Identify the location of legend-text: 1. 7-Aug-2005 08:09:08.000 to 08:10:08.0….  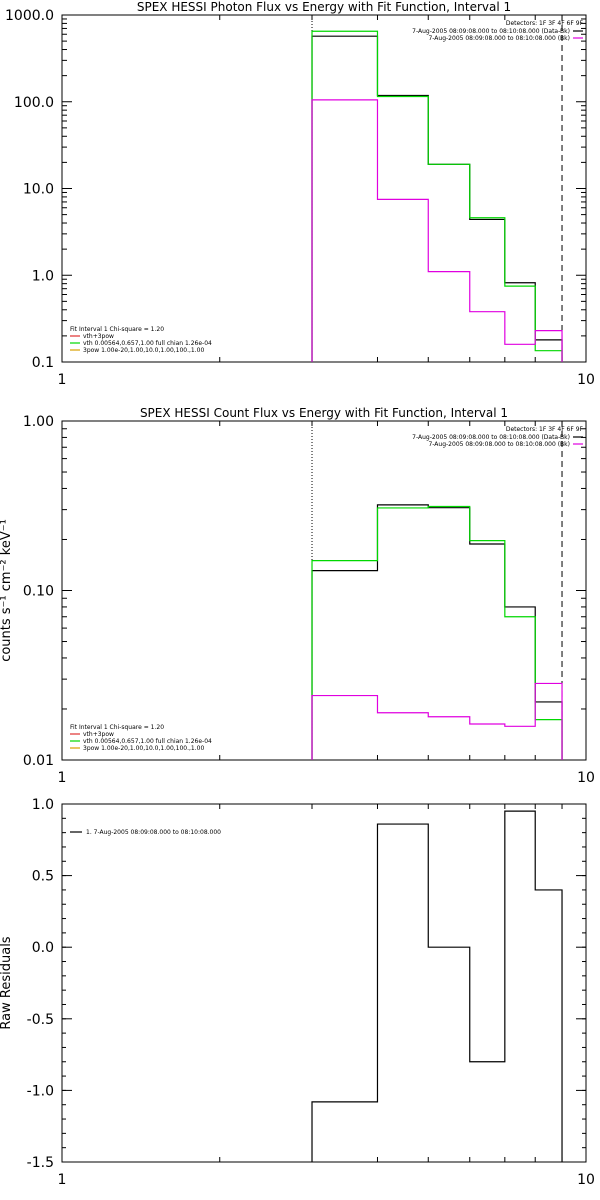
(153, 832).